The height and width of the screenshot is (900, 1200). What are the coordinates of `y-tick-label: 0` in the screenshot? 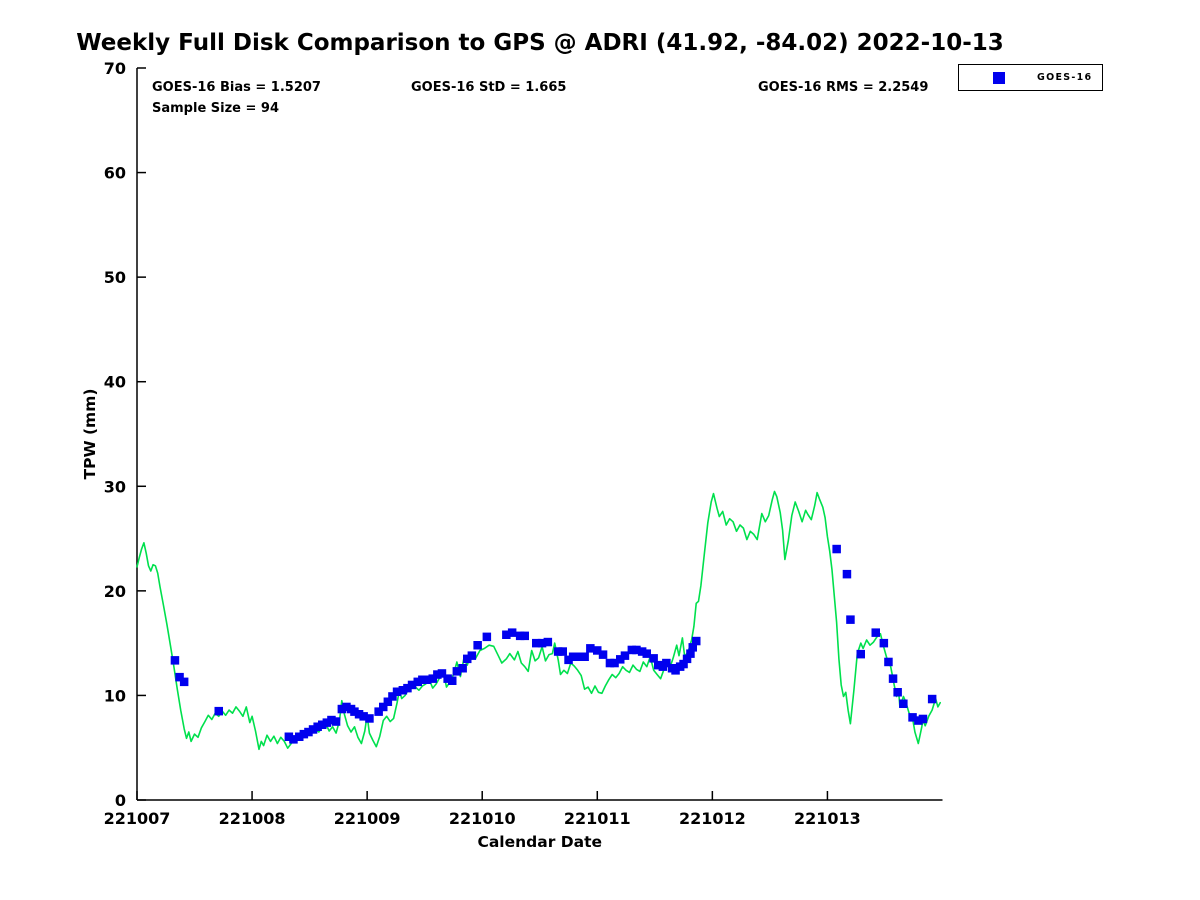 It's located at (120, 800).